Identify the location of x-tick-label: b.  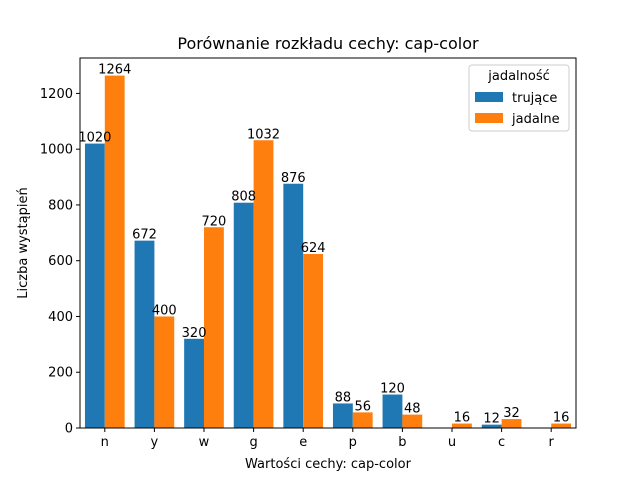
(402, 442).